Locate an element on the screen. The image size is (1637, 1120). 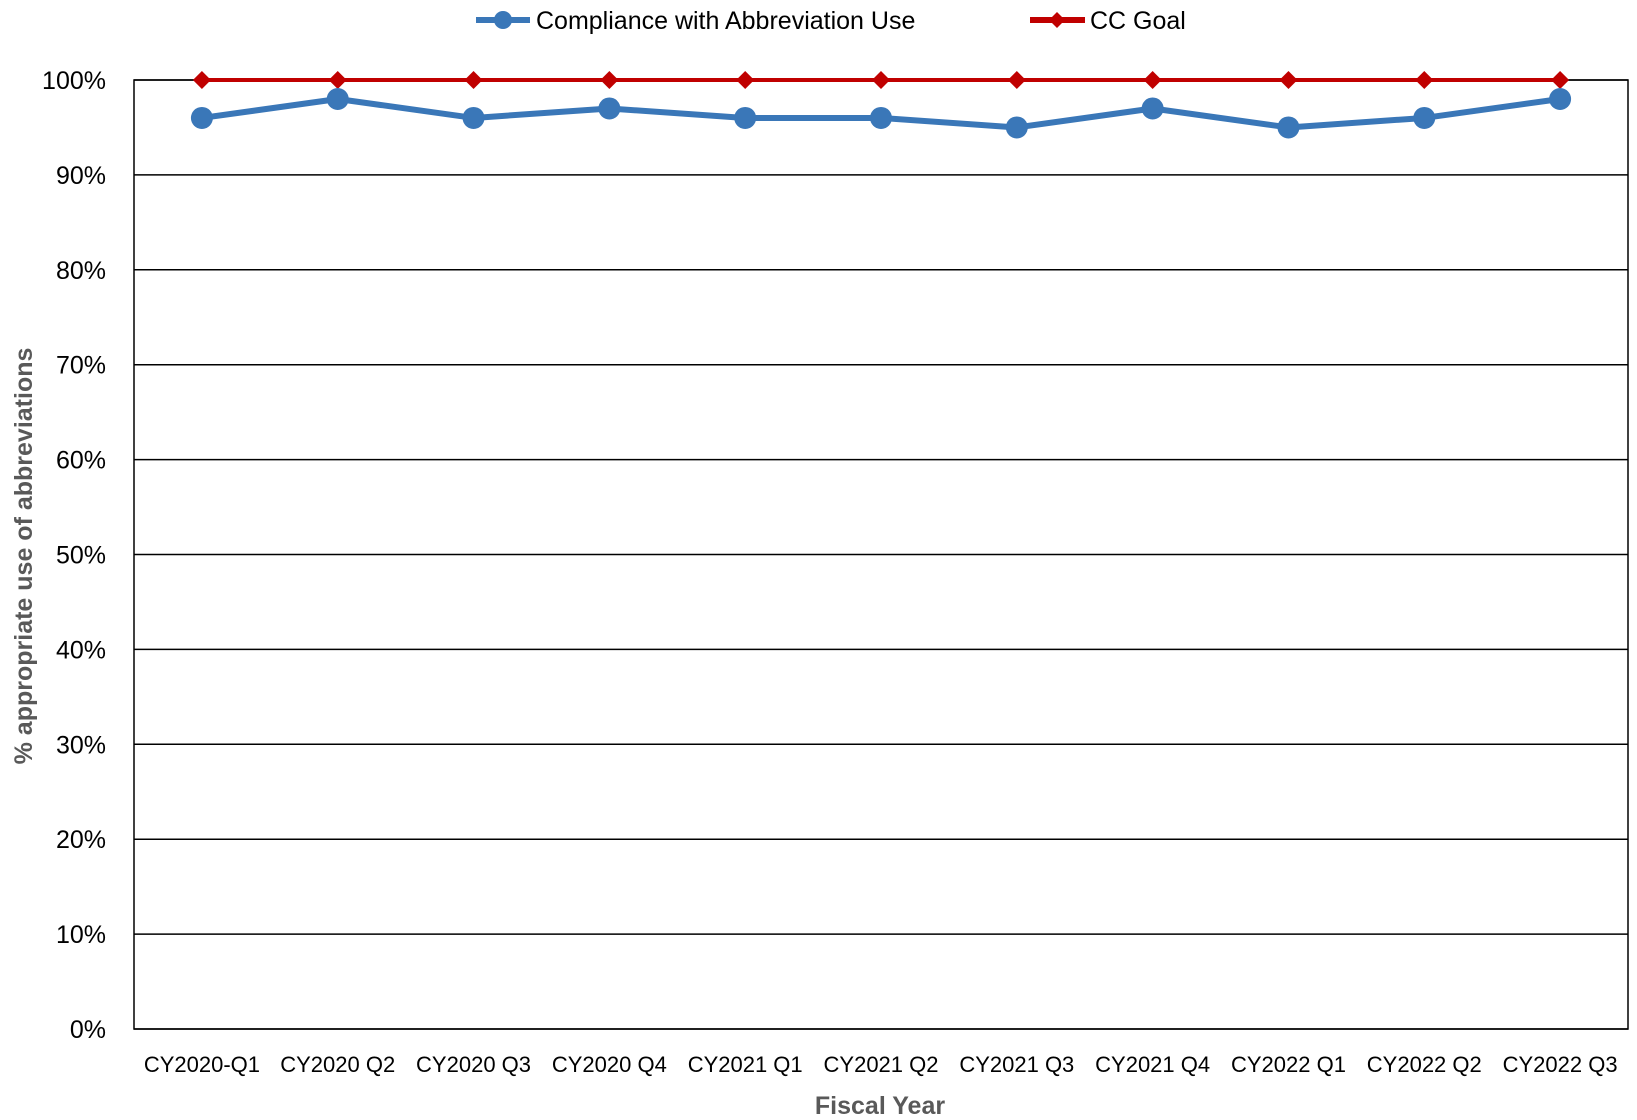
legend: Compliance with Abbreviation Use CC Goal is located at coordinates (831, 21).